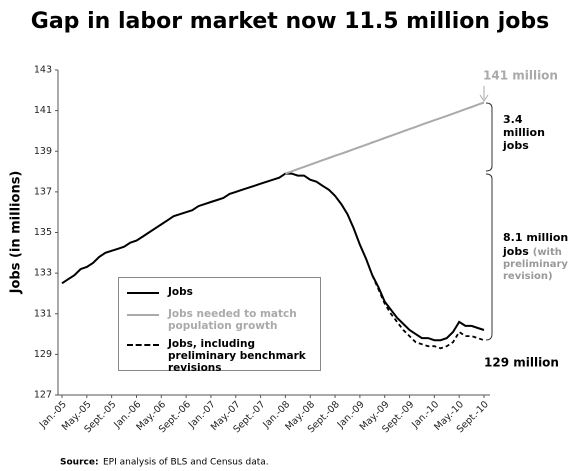 The height and width of the screenshot is (471, 580). Describe the element at coordinates (513, 119) in the screenshot. I see `annotation-line: 3.4` at that location.